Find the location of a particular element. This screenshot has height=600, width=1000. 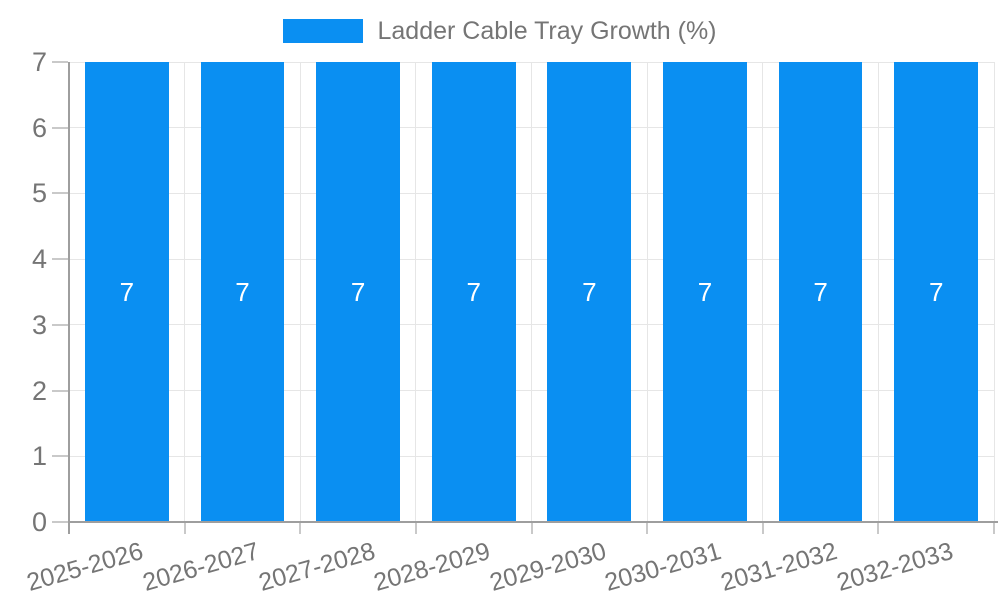

x-axis-tick-label: 2029-2030 is located at coordinates (548, 567).